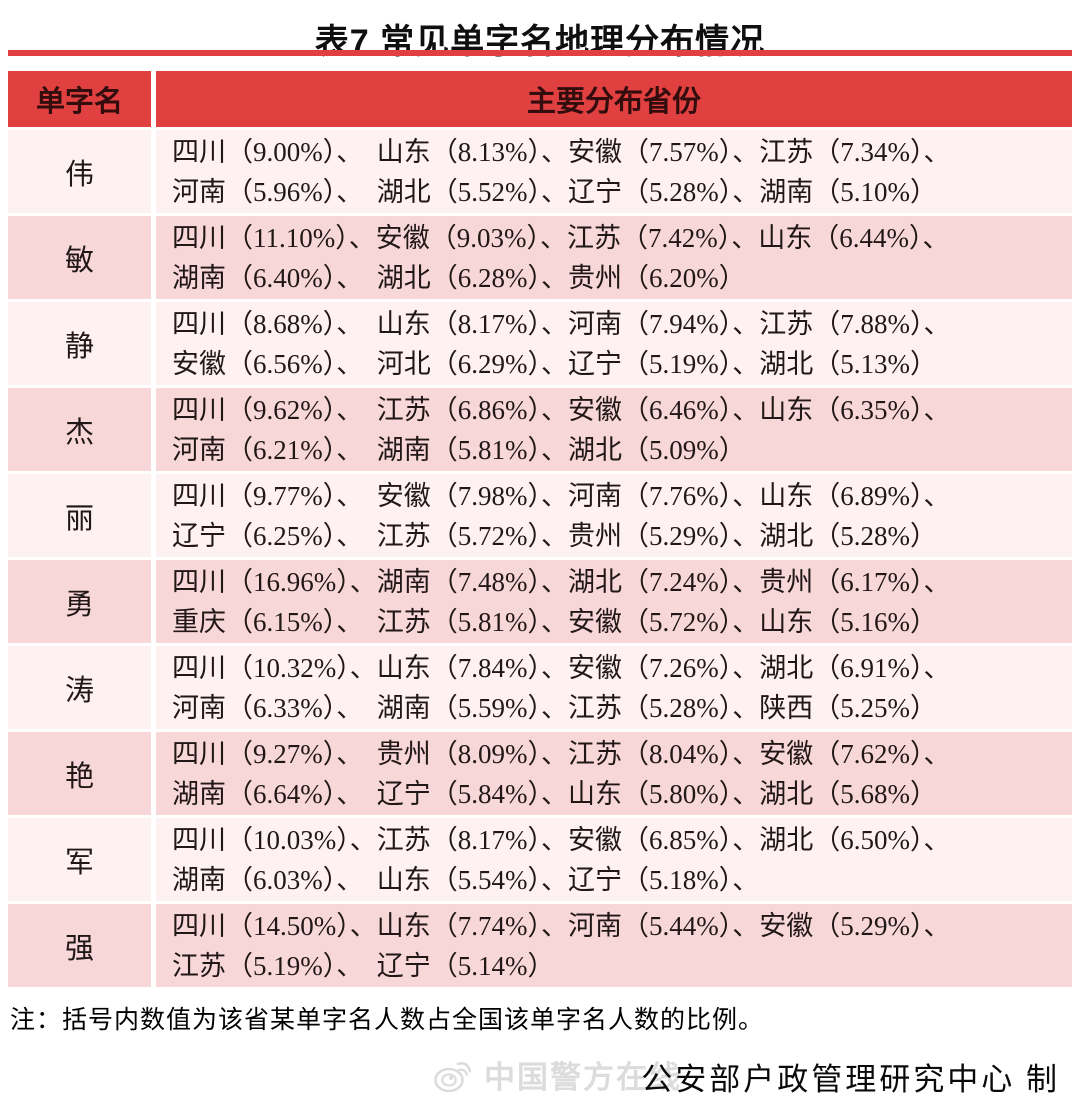 The height and width of the screenshot is (1108, 1080). What do you see at coordinates (79, 687) in the screenshot?
I see `single-char-name-cell: 涛` at bounding box center [79, 687].